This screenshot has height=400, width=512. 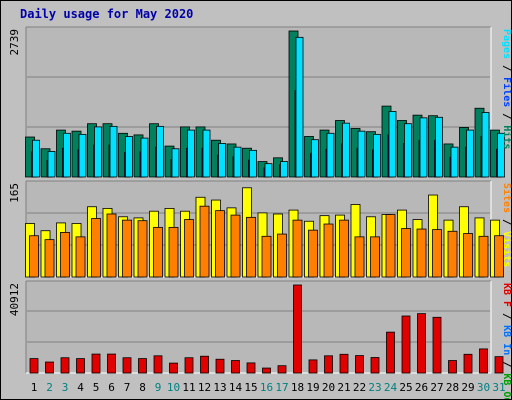 I want to click on legend-item: Hits, so click(x=506, y=137).